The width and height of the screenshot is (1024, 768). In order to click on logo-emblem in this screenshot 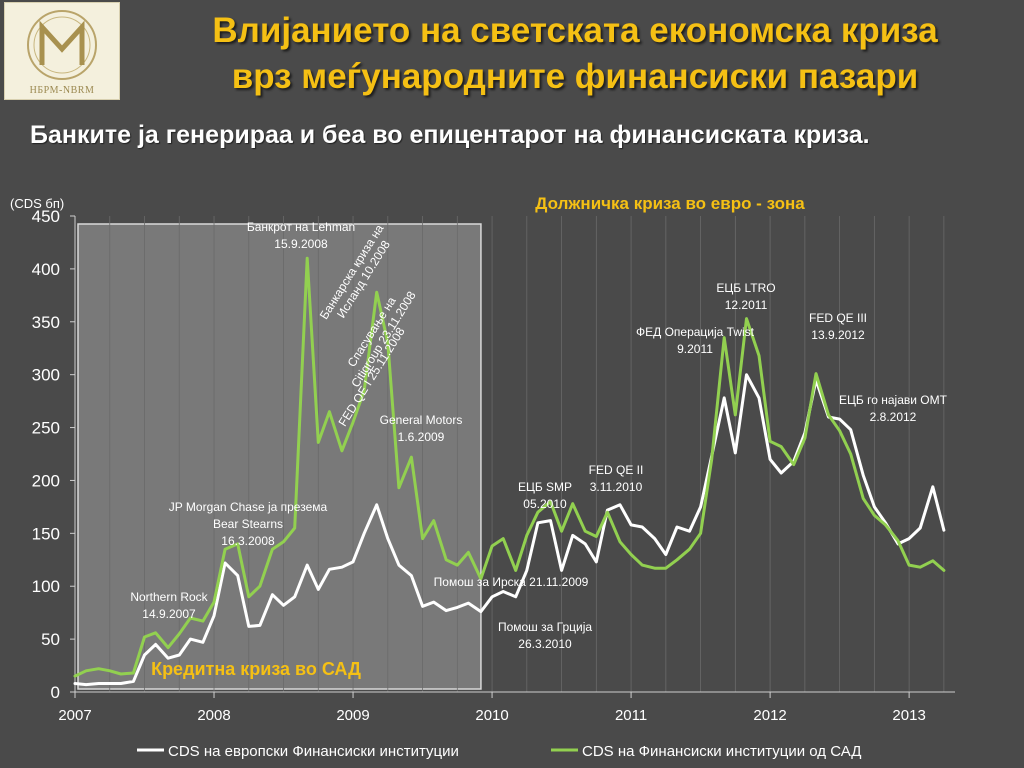, I will do `click(62, 45)`.